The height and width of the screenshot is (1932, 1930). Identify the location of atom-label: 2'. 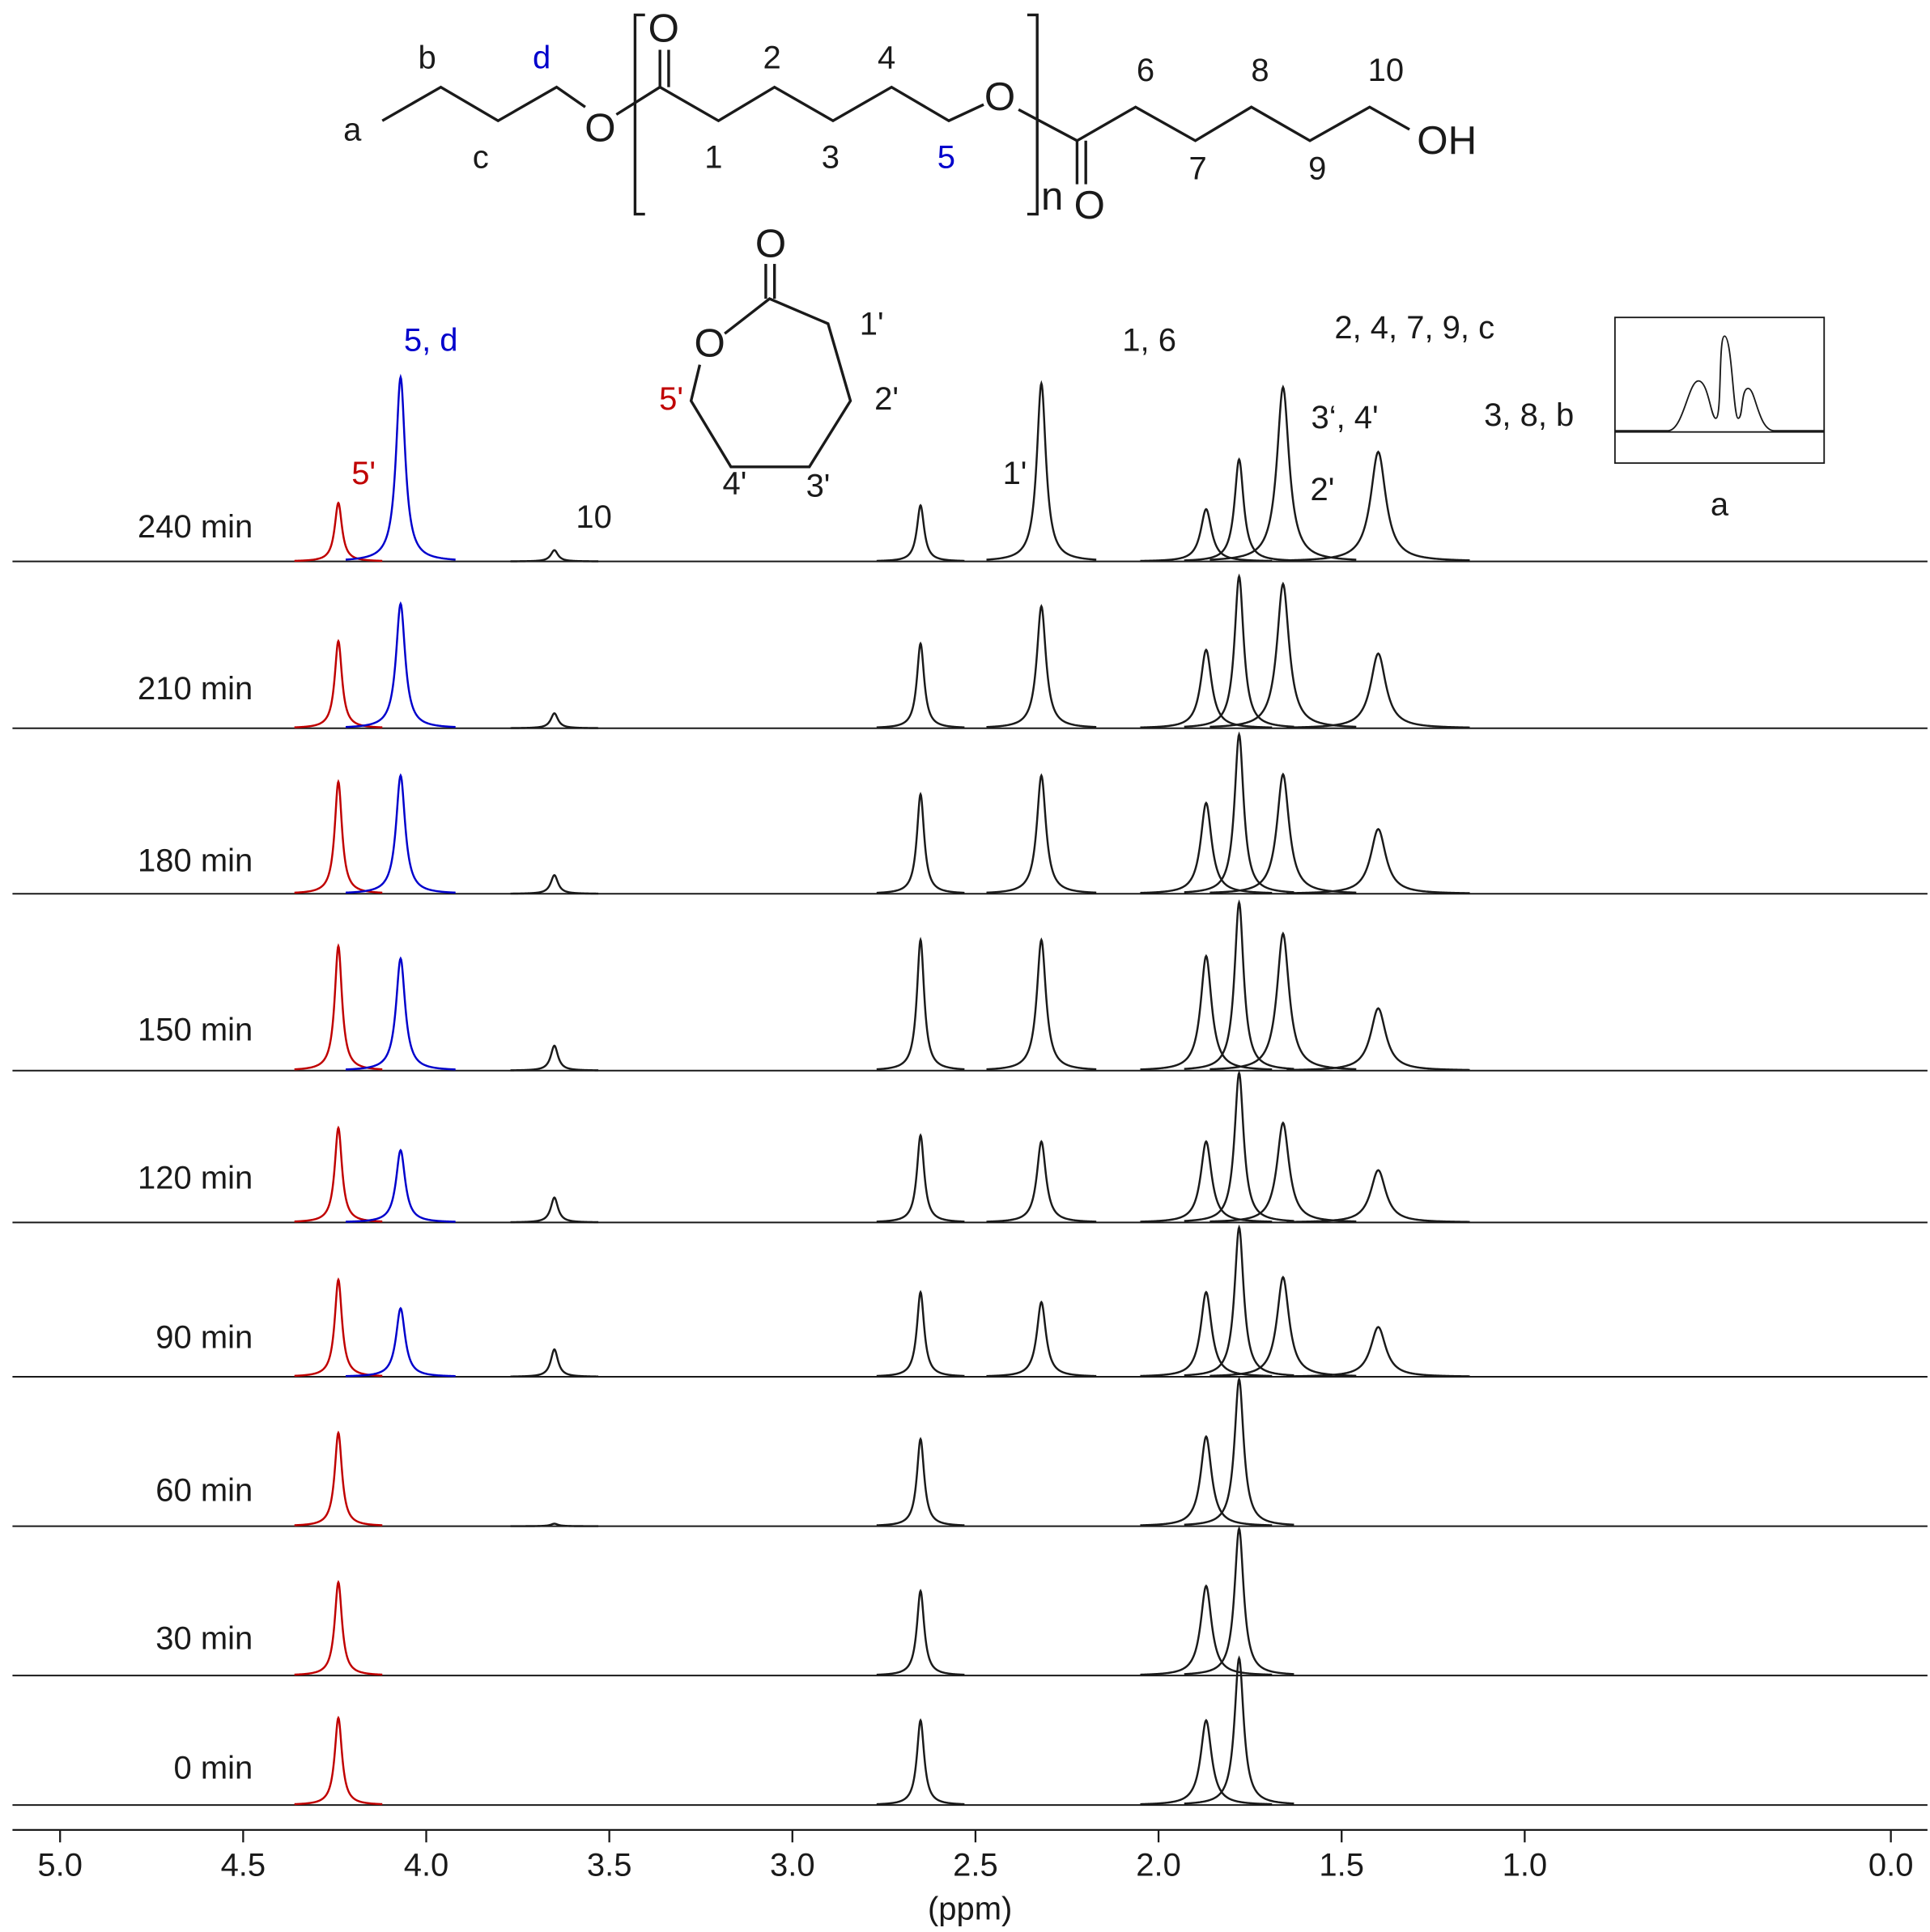
(886, 399).